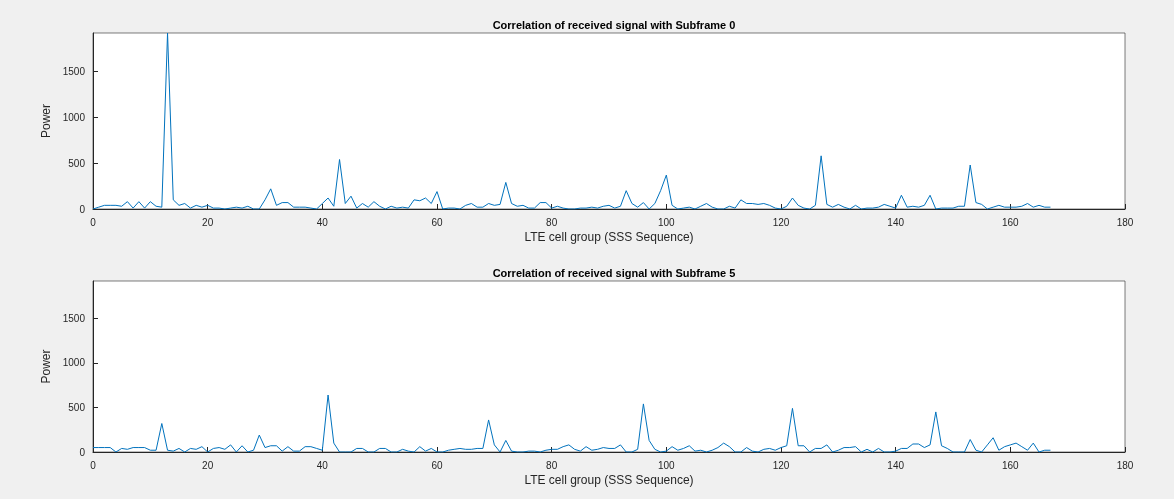  What do you see at coordinates (614, 272) in the screenshot?
I see `chart-title: Correlation of received signal with Subframe 5` at bounding box center [614, 272].